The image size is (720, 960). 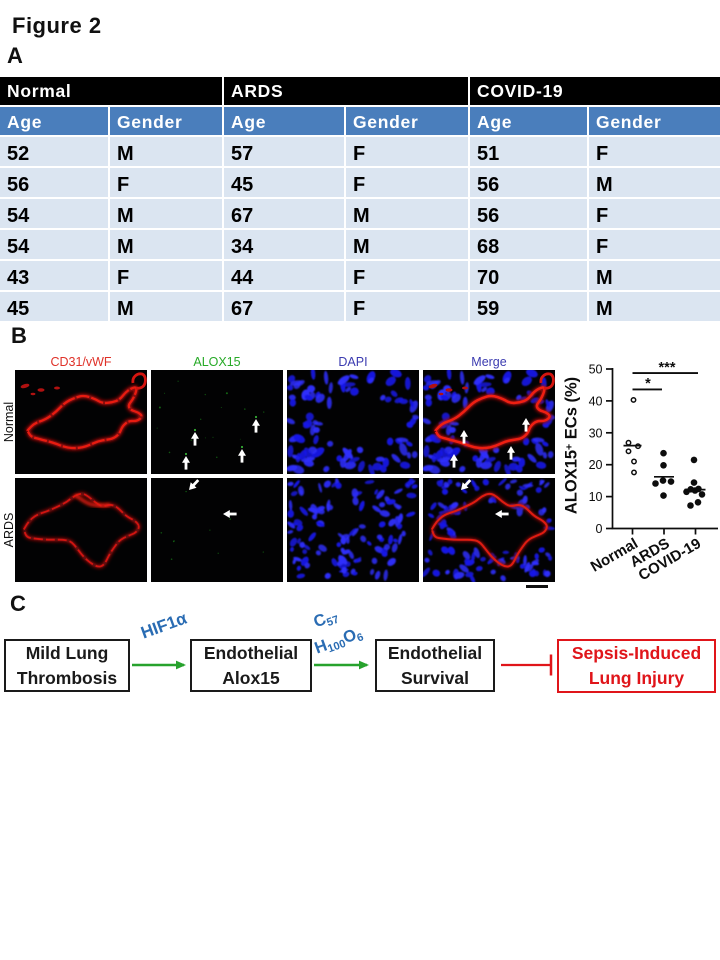 I want to click on svg-text: 30, so click(x=596, y=433).